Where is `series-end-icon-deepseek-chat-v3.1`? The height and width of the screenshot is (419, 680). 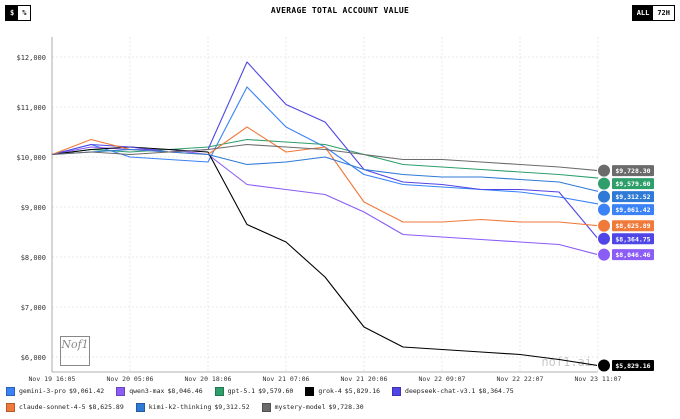
series-end-icon-deepseek-chat-v3.1 is located at coordinates (604, 238).